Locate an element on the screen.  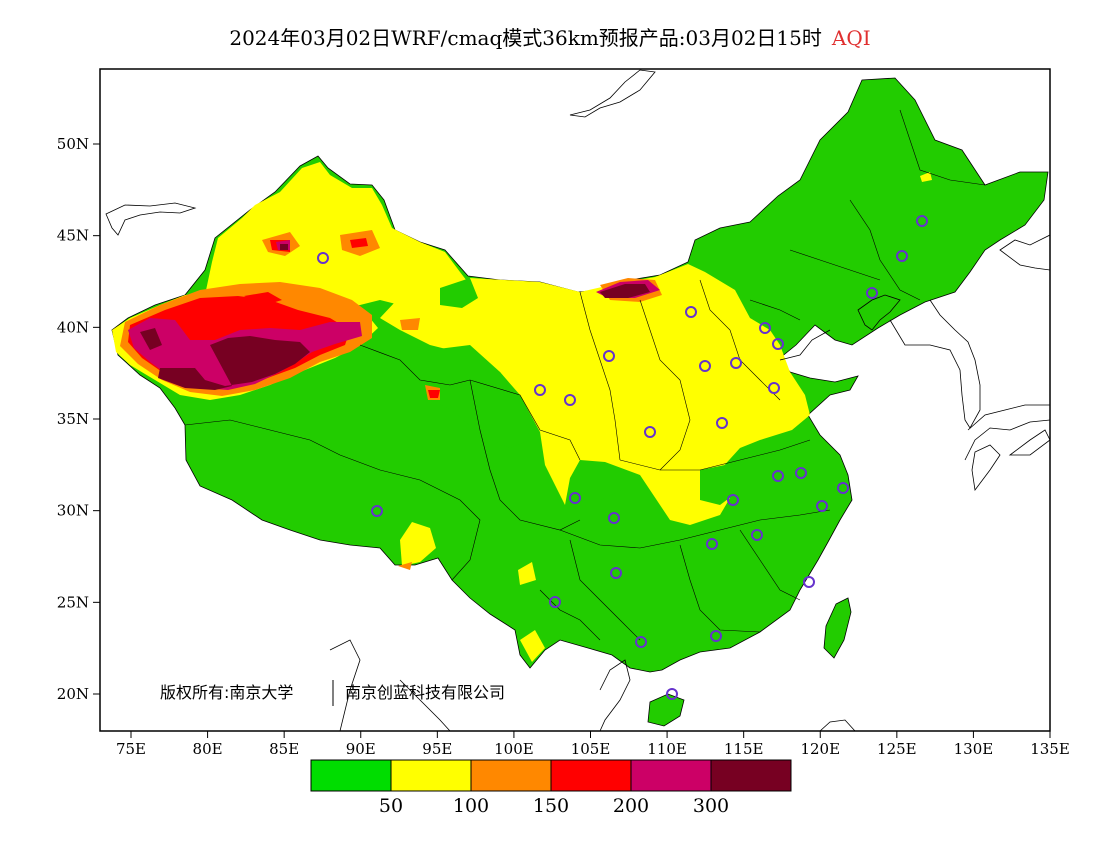
aqi-level-above-300-regions is located at coordinates (395, 317).